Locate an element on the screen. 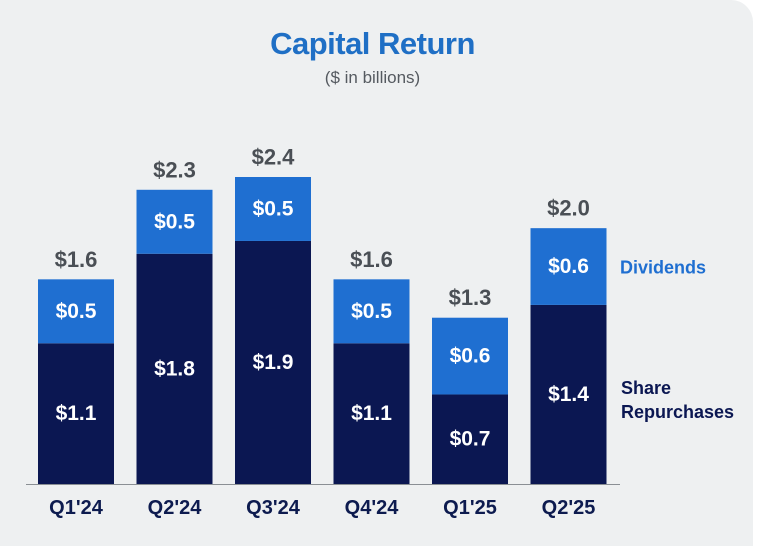  x-tick-label: Q2'24 is located at coordinates (175, 508).